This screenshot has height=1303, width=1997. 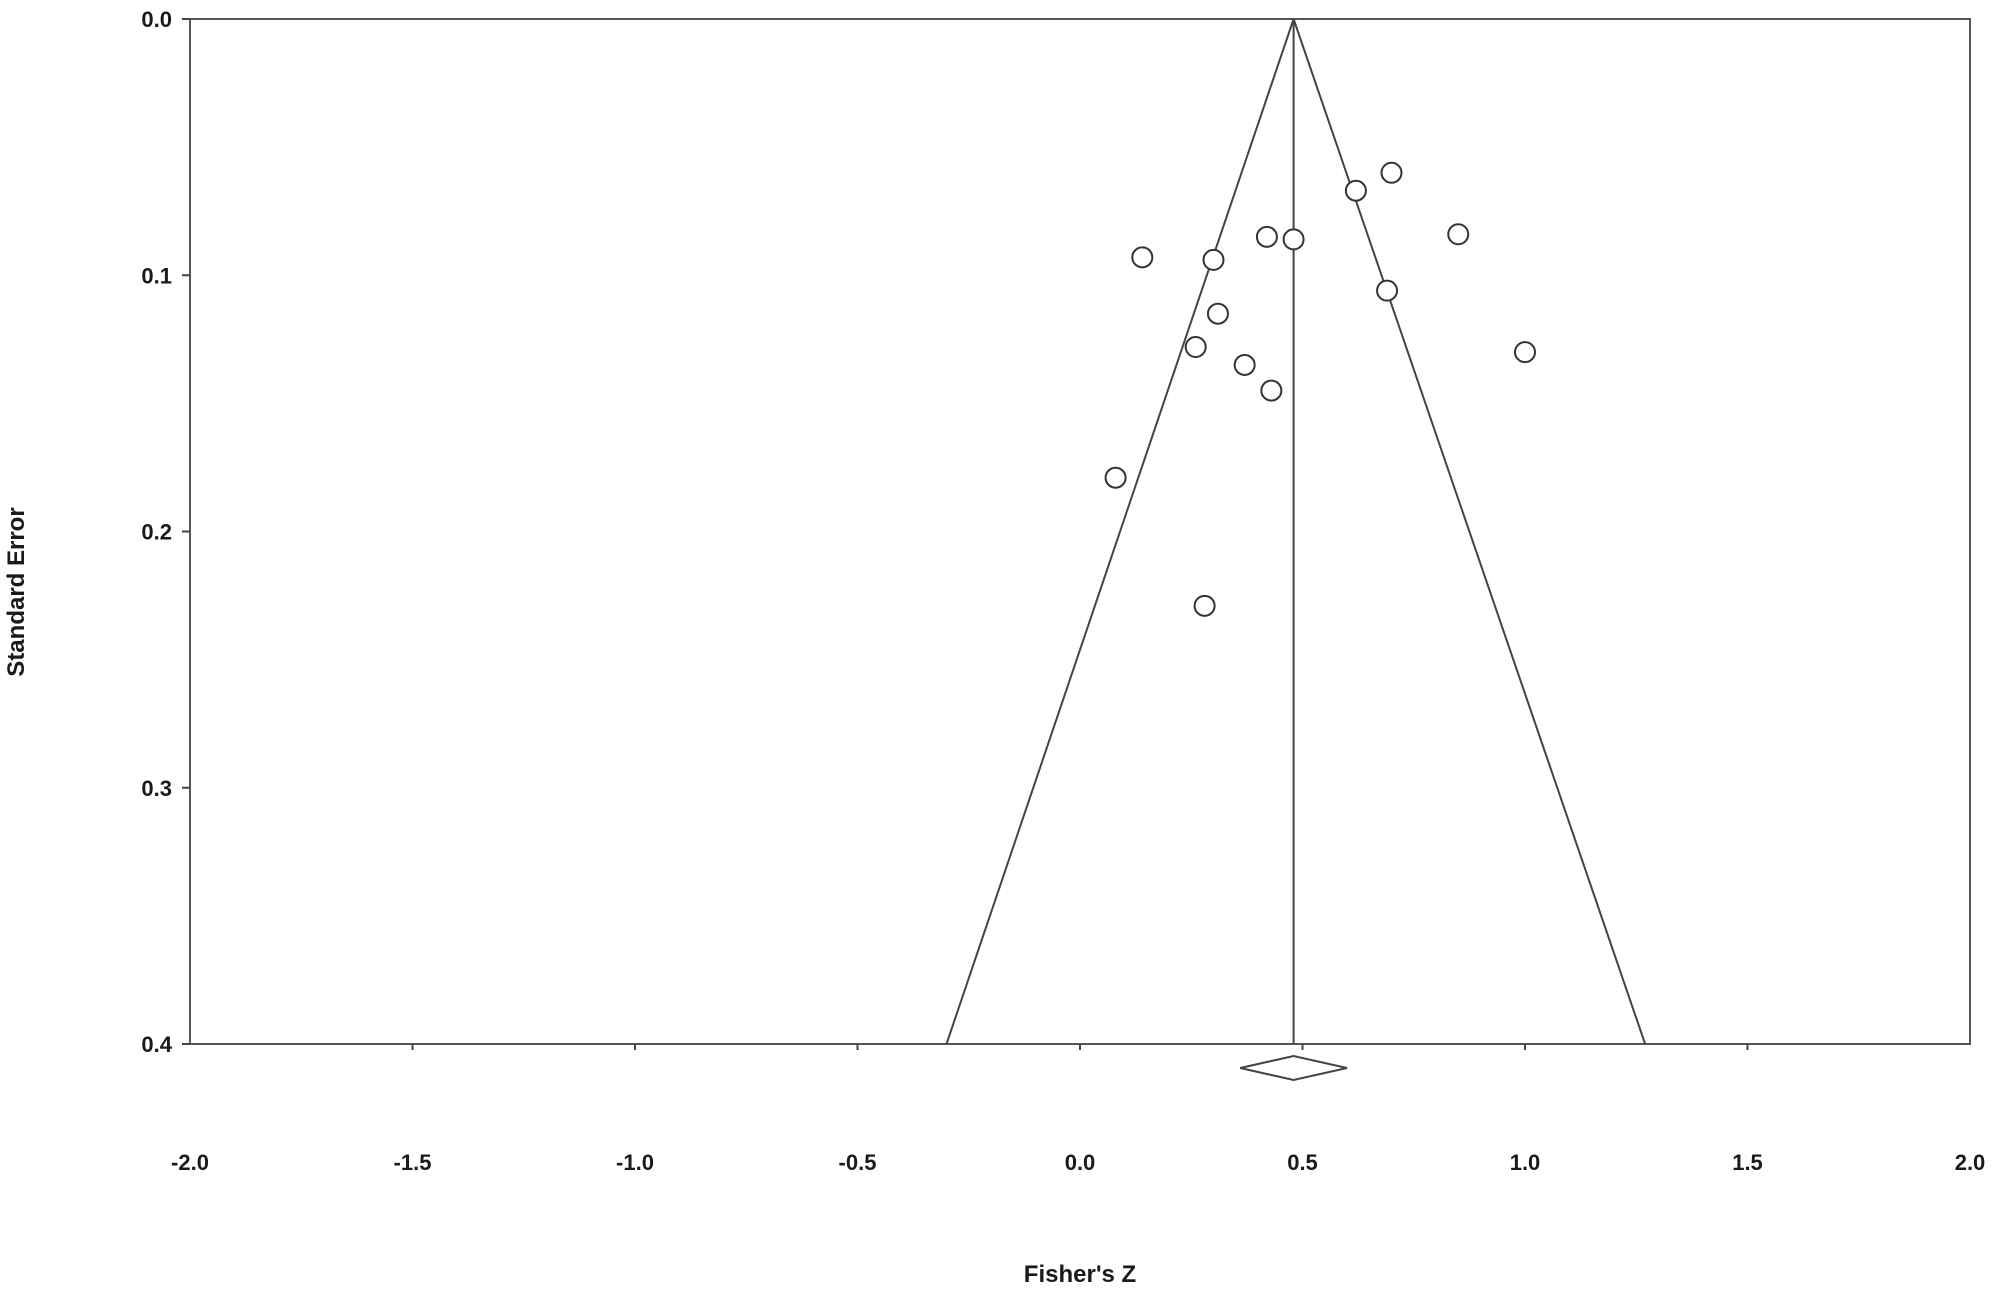 I want to click on funnel-left-limit, so click(x=1120, y=531).